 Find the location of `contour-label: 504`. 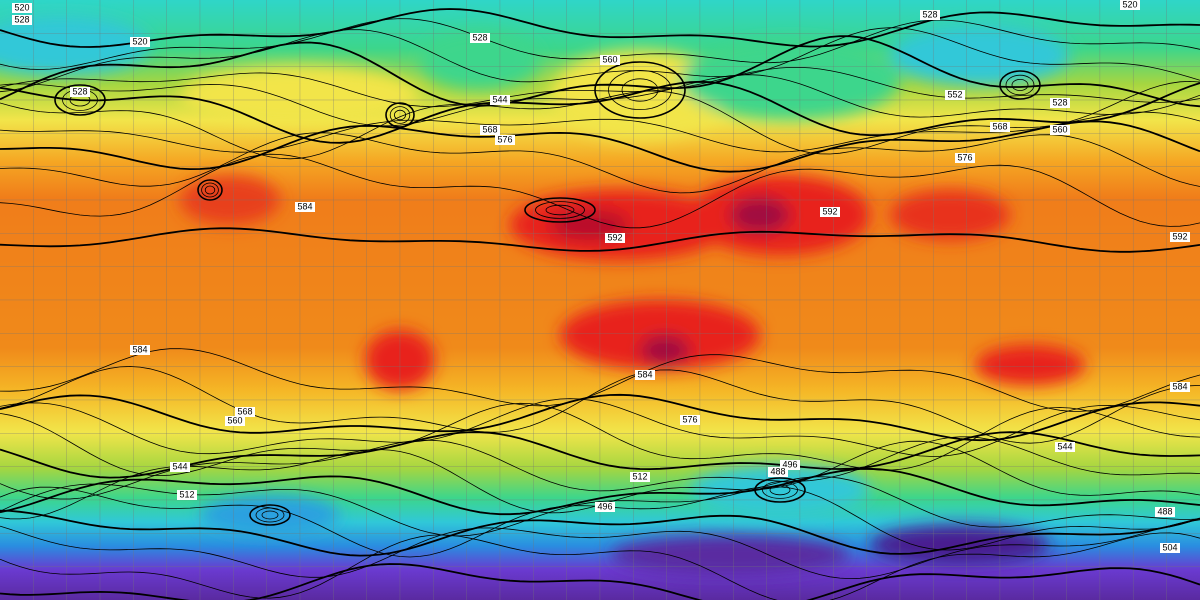

contour-label: 504 is located at coordinates (1169, 547).